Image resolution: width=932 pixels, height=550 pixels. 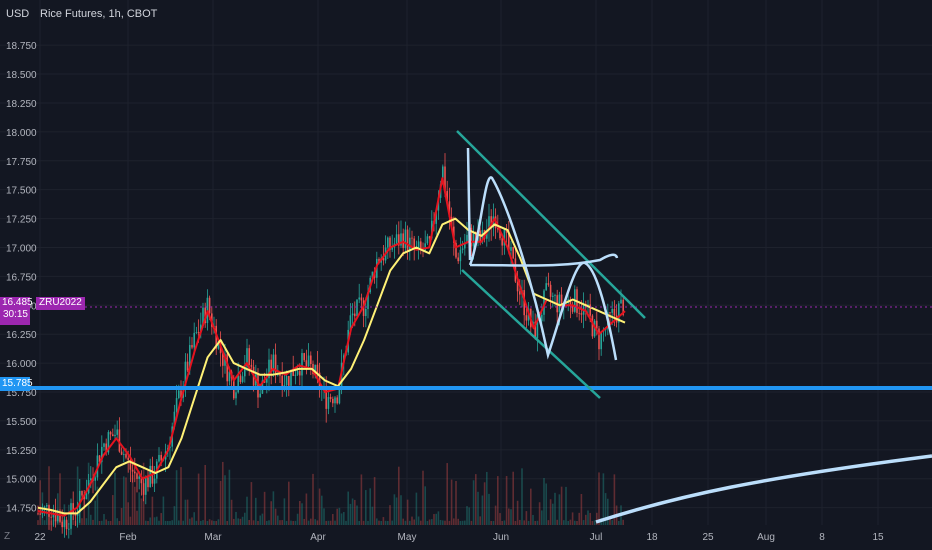 I want to click on y-tick-label: 16.000, so click(x=21, y=364).